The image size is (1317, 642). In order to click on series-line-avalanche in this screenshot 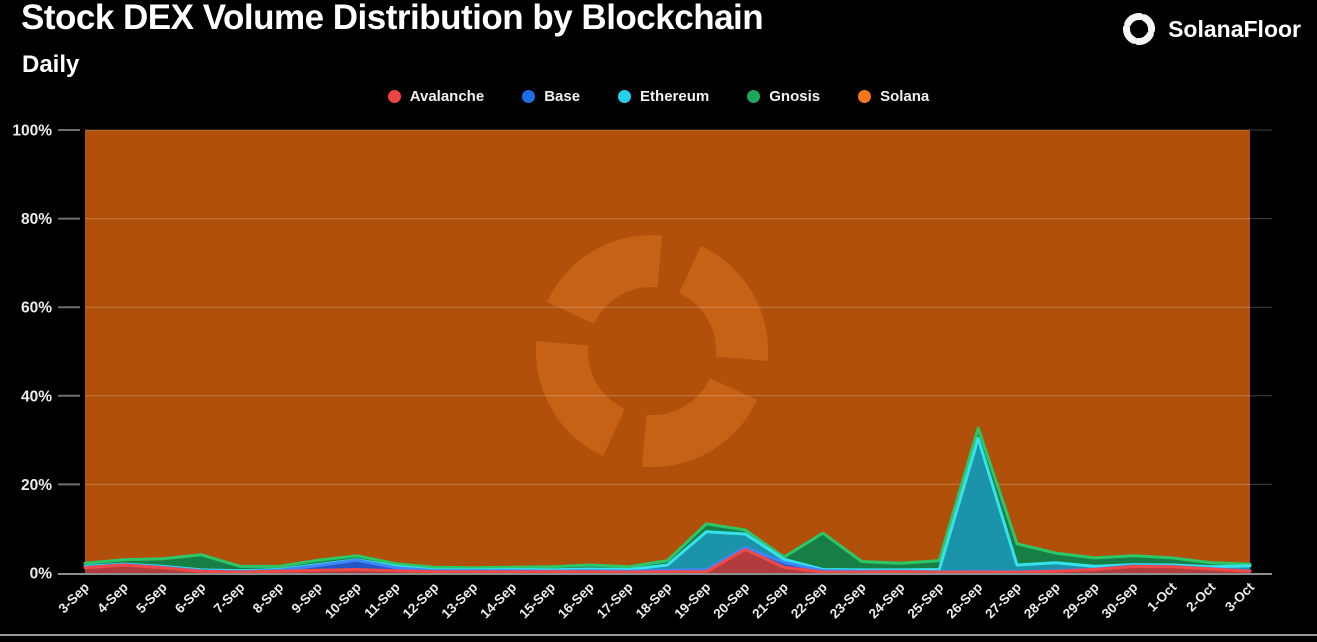, I will do `click(667, 561)`.